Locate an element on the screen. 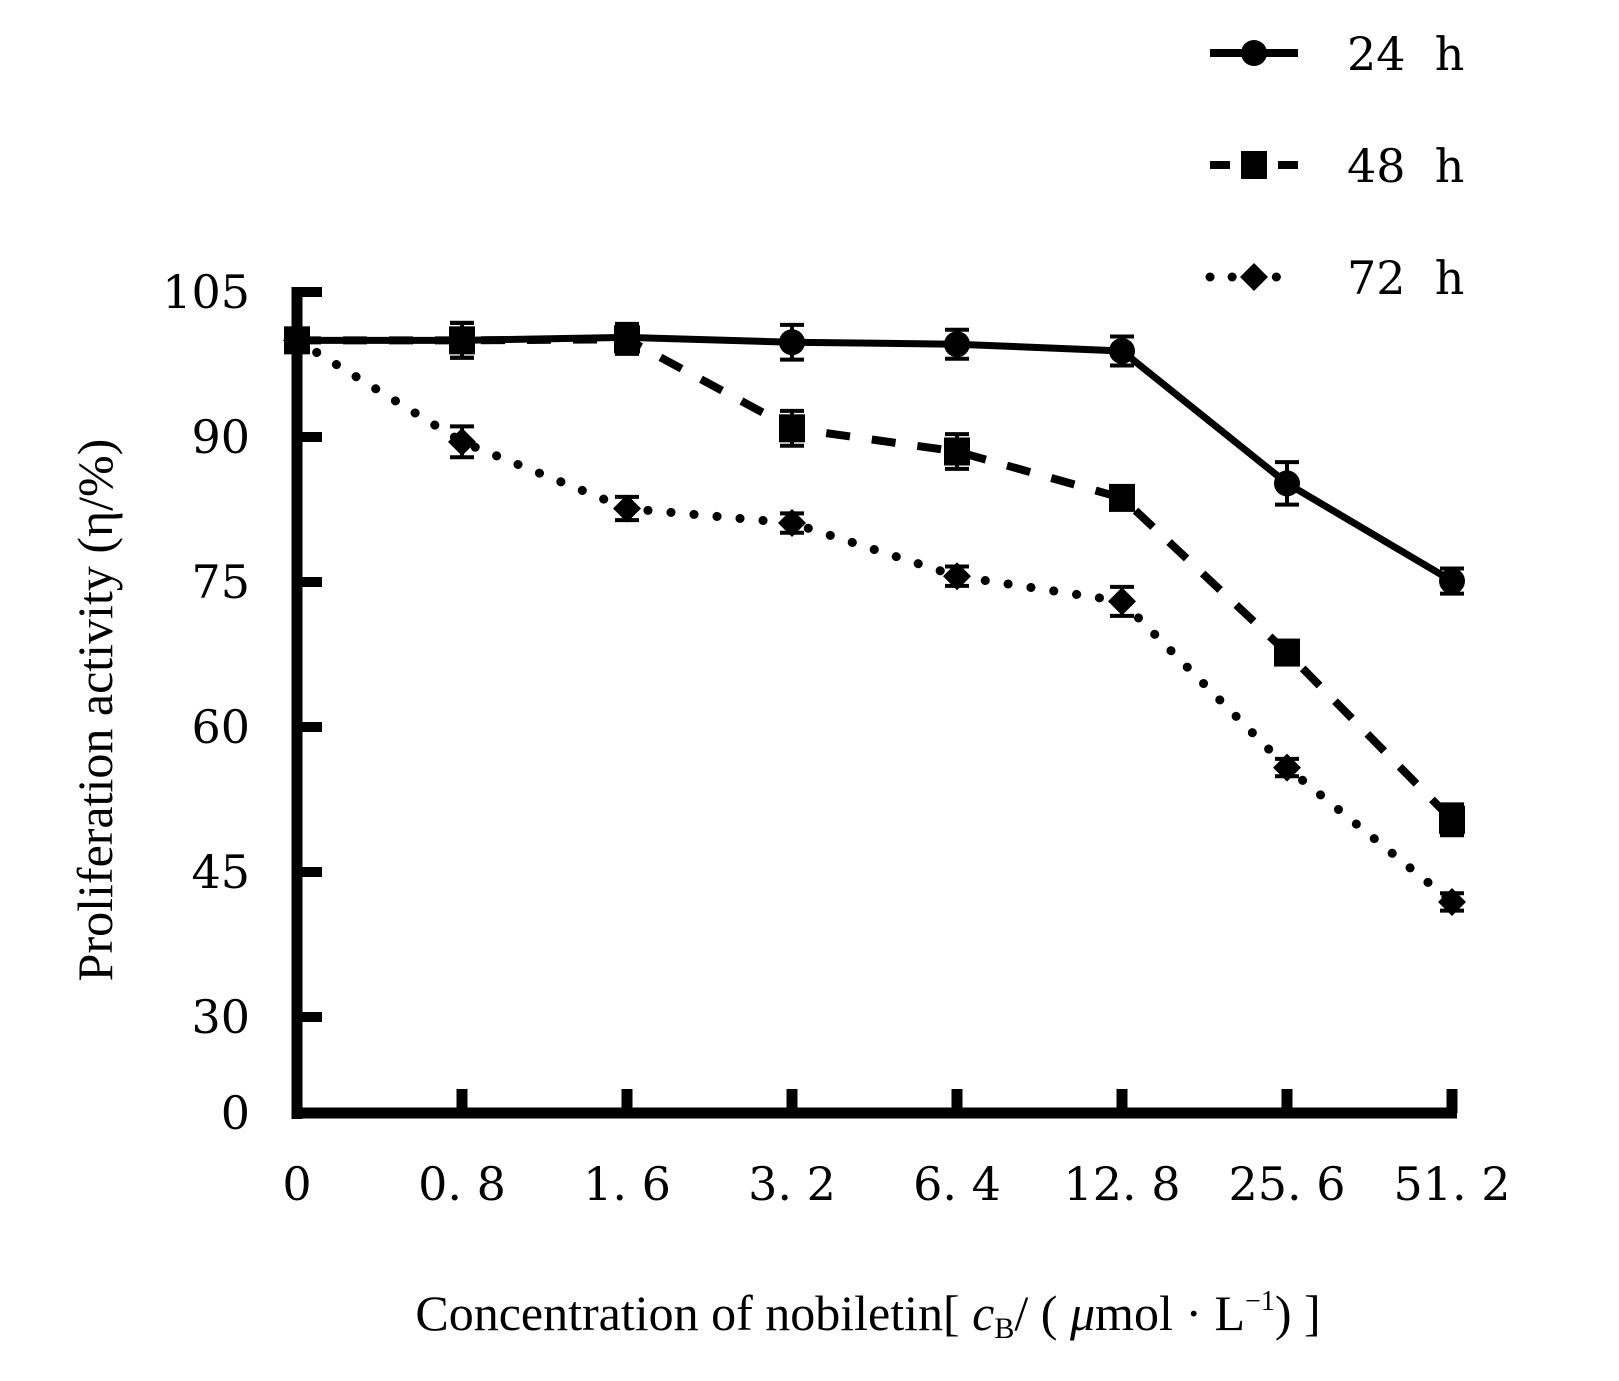 The image size is (1619, 1381). y-tick-label: 105 is located at coordinates (206, 292).